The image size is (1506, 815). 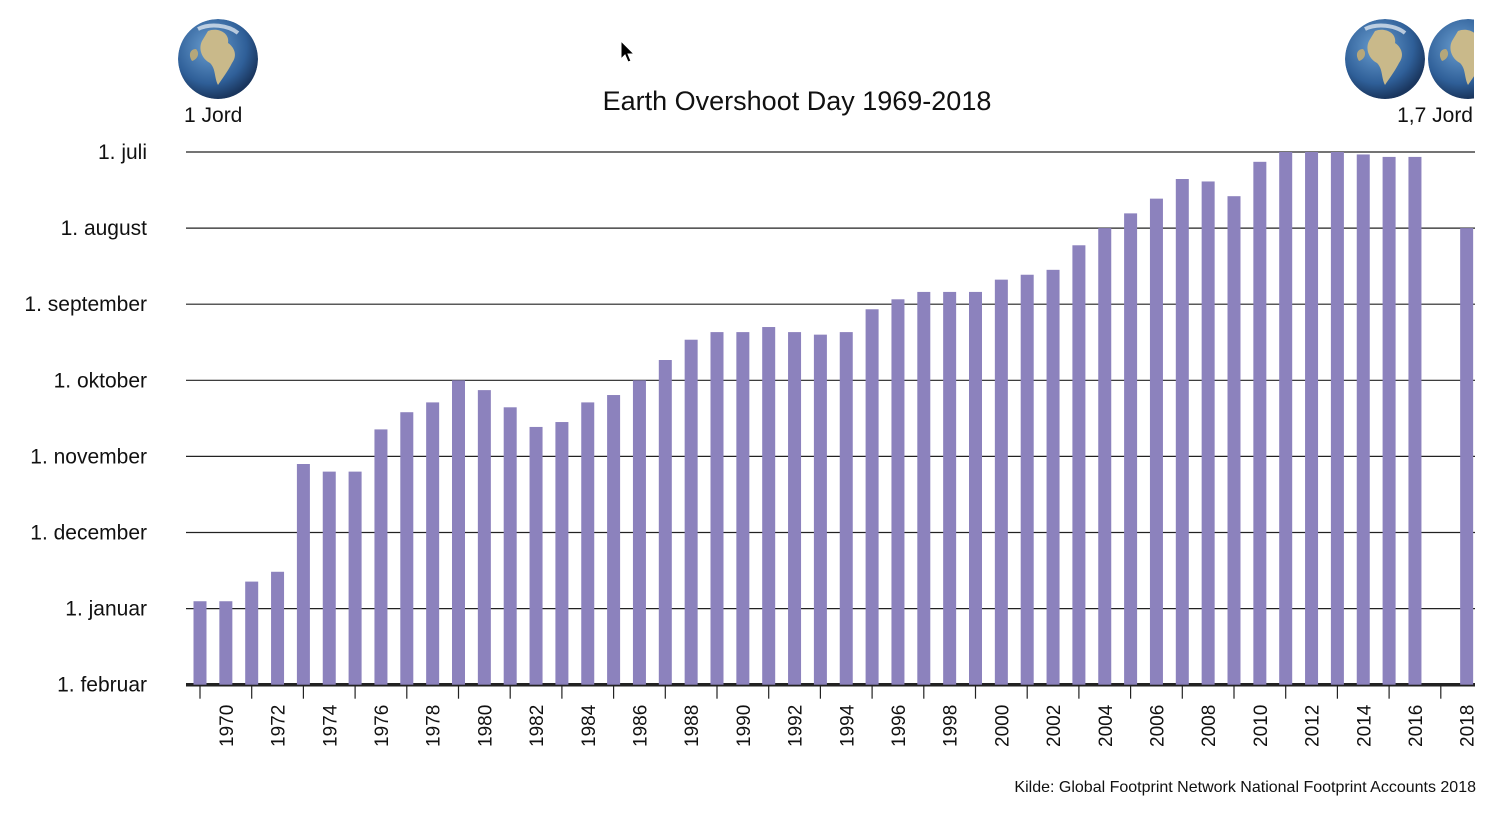 I want to click on x-tick-label: 1974, so click(x=330, y=725).